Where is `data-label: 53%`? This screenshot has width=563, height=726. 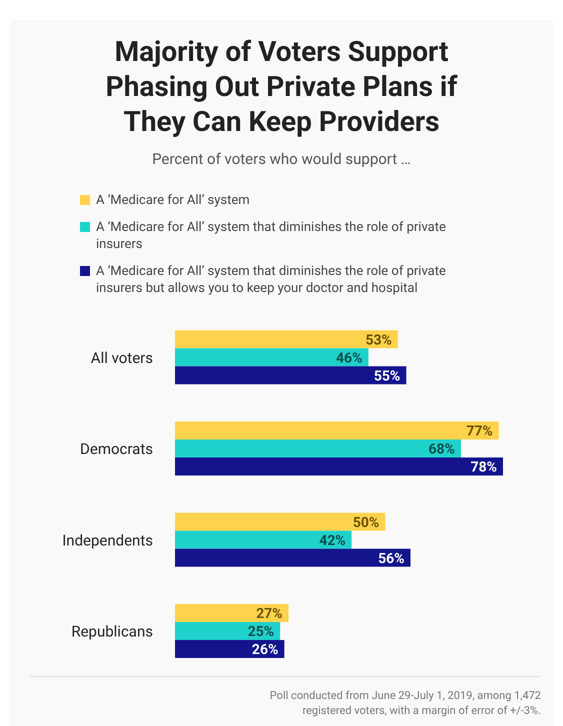
data-label: 53% is located at coordinates (378, 340).